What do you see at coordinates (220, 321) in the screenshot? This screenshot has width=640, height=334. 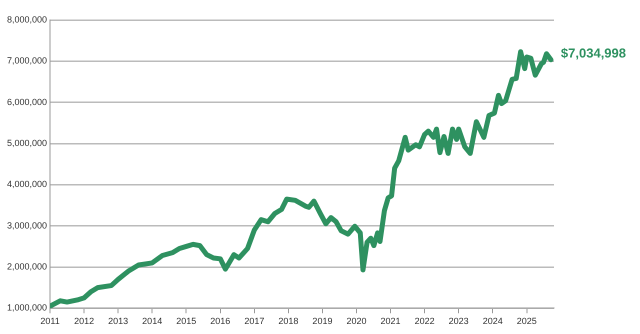 I see `x-tick-label: 2016` at bounding box center [220, 321].